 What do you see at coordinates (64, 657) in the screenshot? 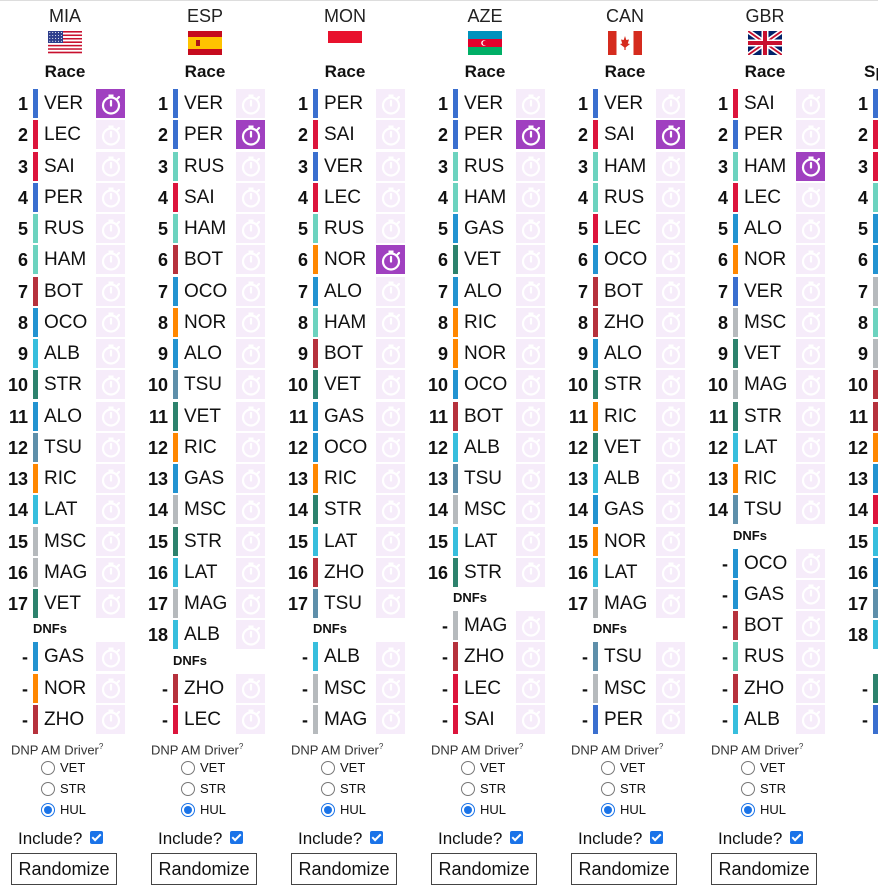
I see `driver-code: GAS` at bounding box center [64, 657].